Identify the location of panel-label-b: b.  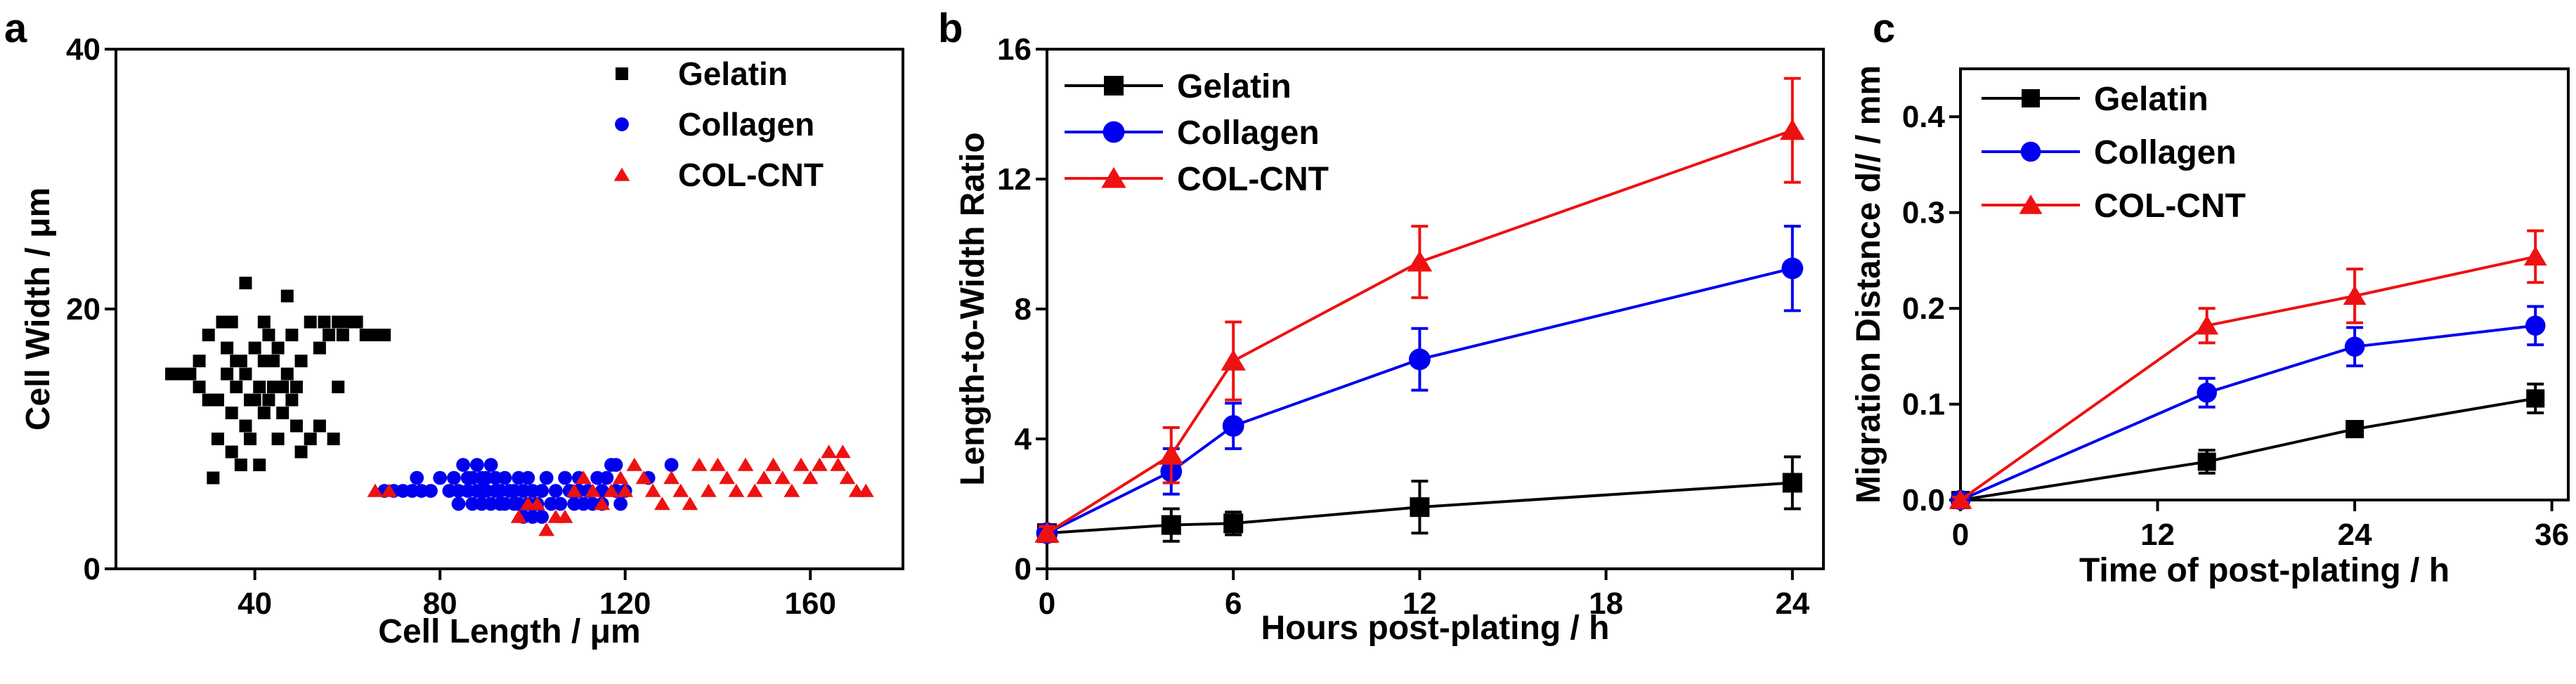
(951, 28).